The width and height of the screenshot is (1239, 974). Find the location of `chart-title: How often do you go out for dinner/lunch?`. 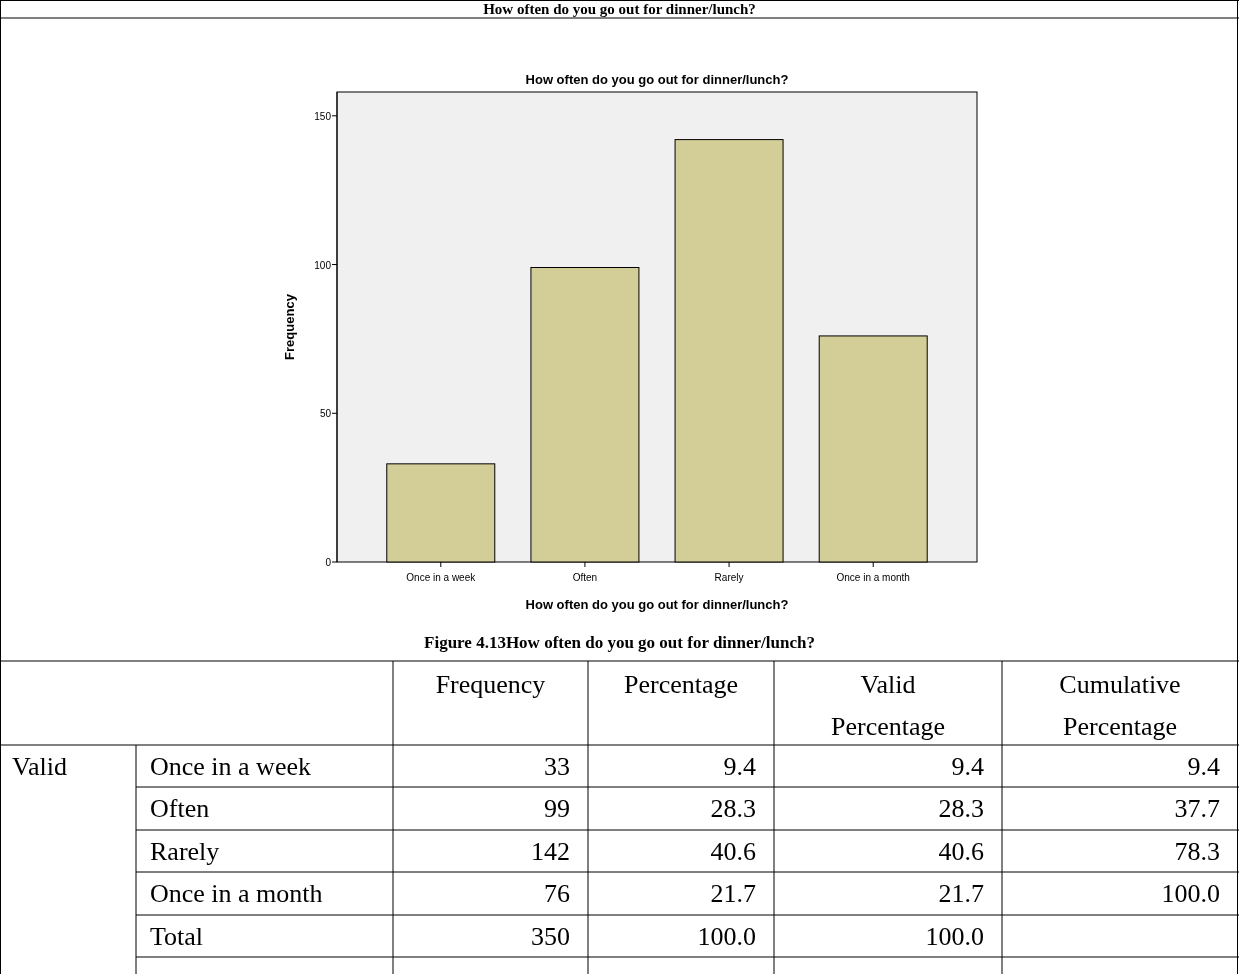

chart-title: How often do you go out for dinner/lunch? is located at coordinates (619, 9).